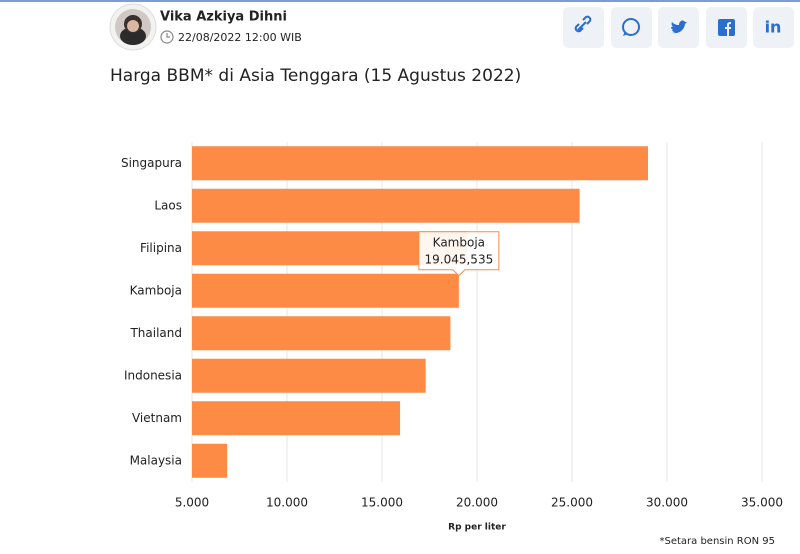  Describe the element at coordinates (287, 503) in the screenshot. I see `x-tick-label: 10.000` at that location.